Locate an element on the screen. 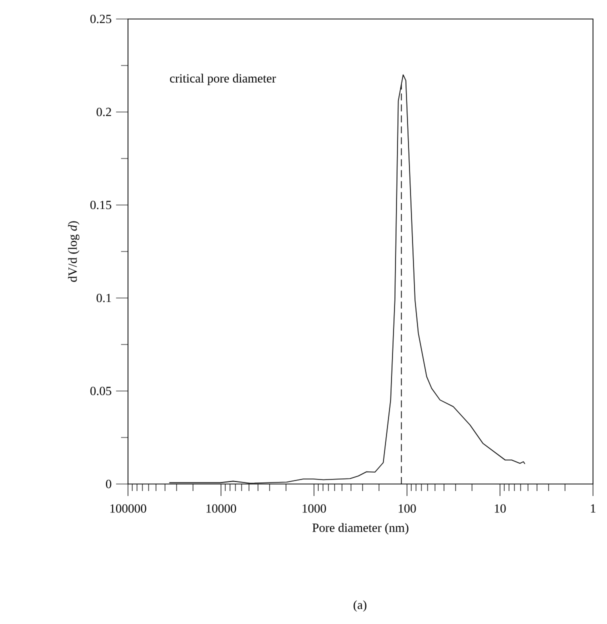 The height and width of the screenshot is (624, 607). x-tick-label: 10 is located at coordinates (500, 508).